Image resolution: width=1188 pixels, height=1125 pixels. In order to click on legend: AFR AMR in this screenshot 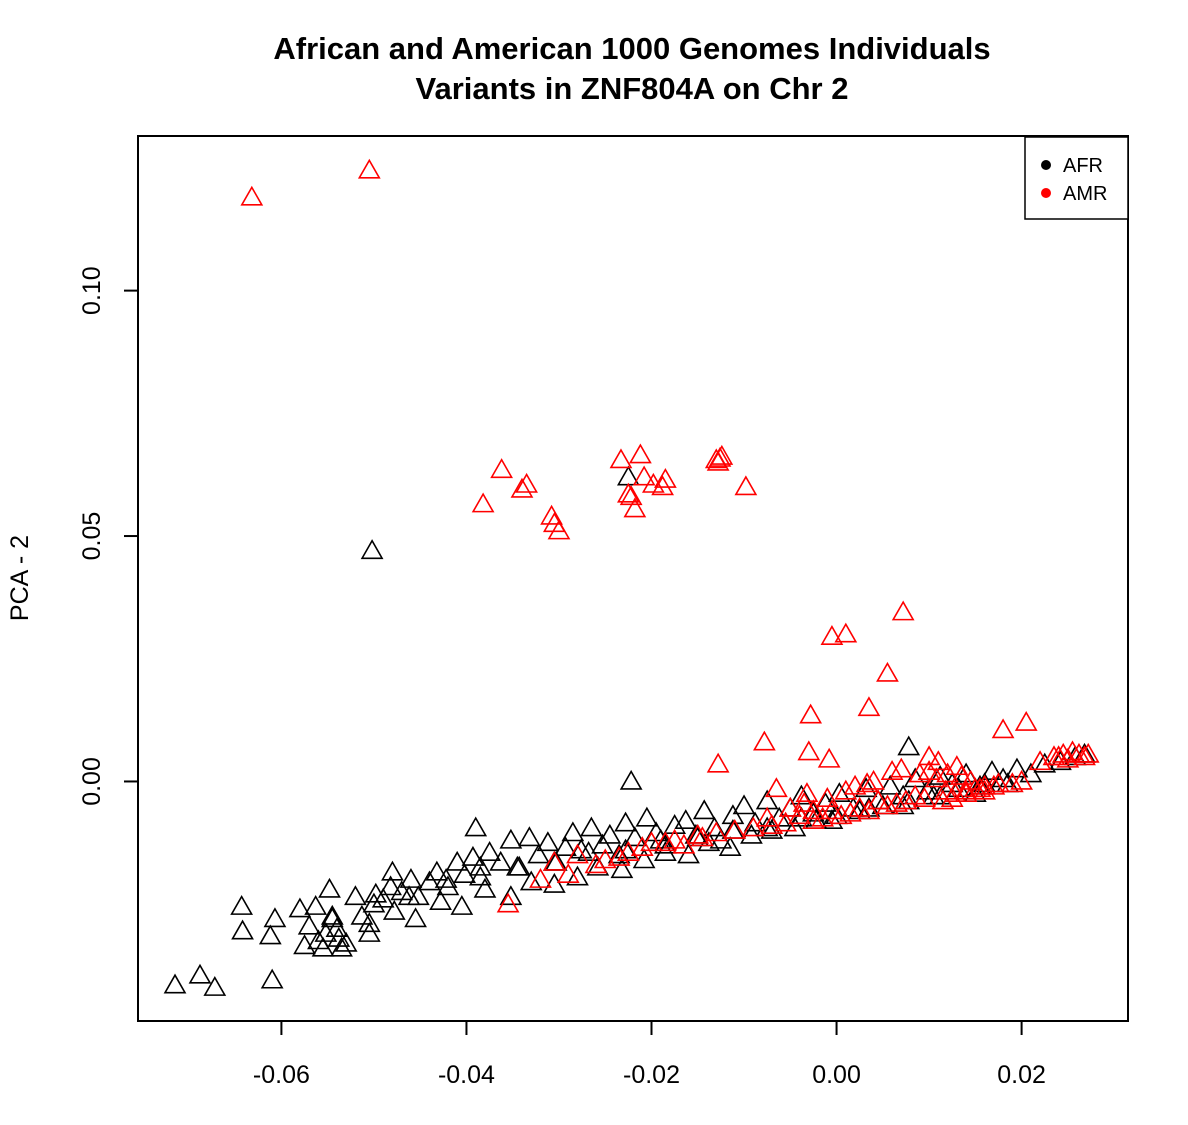, I will do `click(1076, 178)`.